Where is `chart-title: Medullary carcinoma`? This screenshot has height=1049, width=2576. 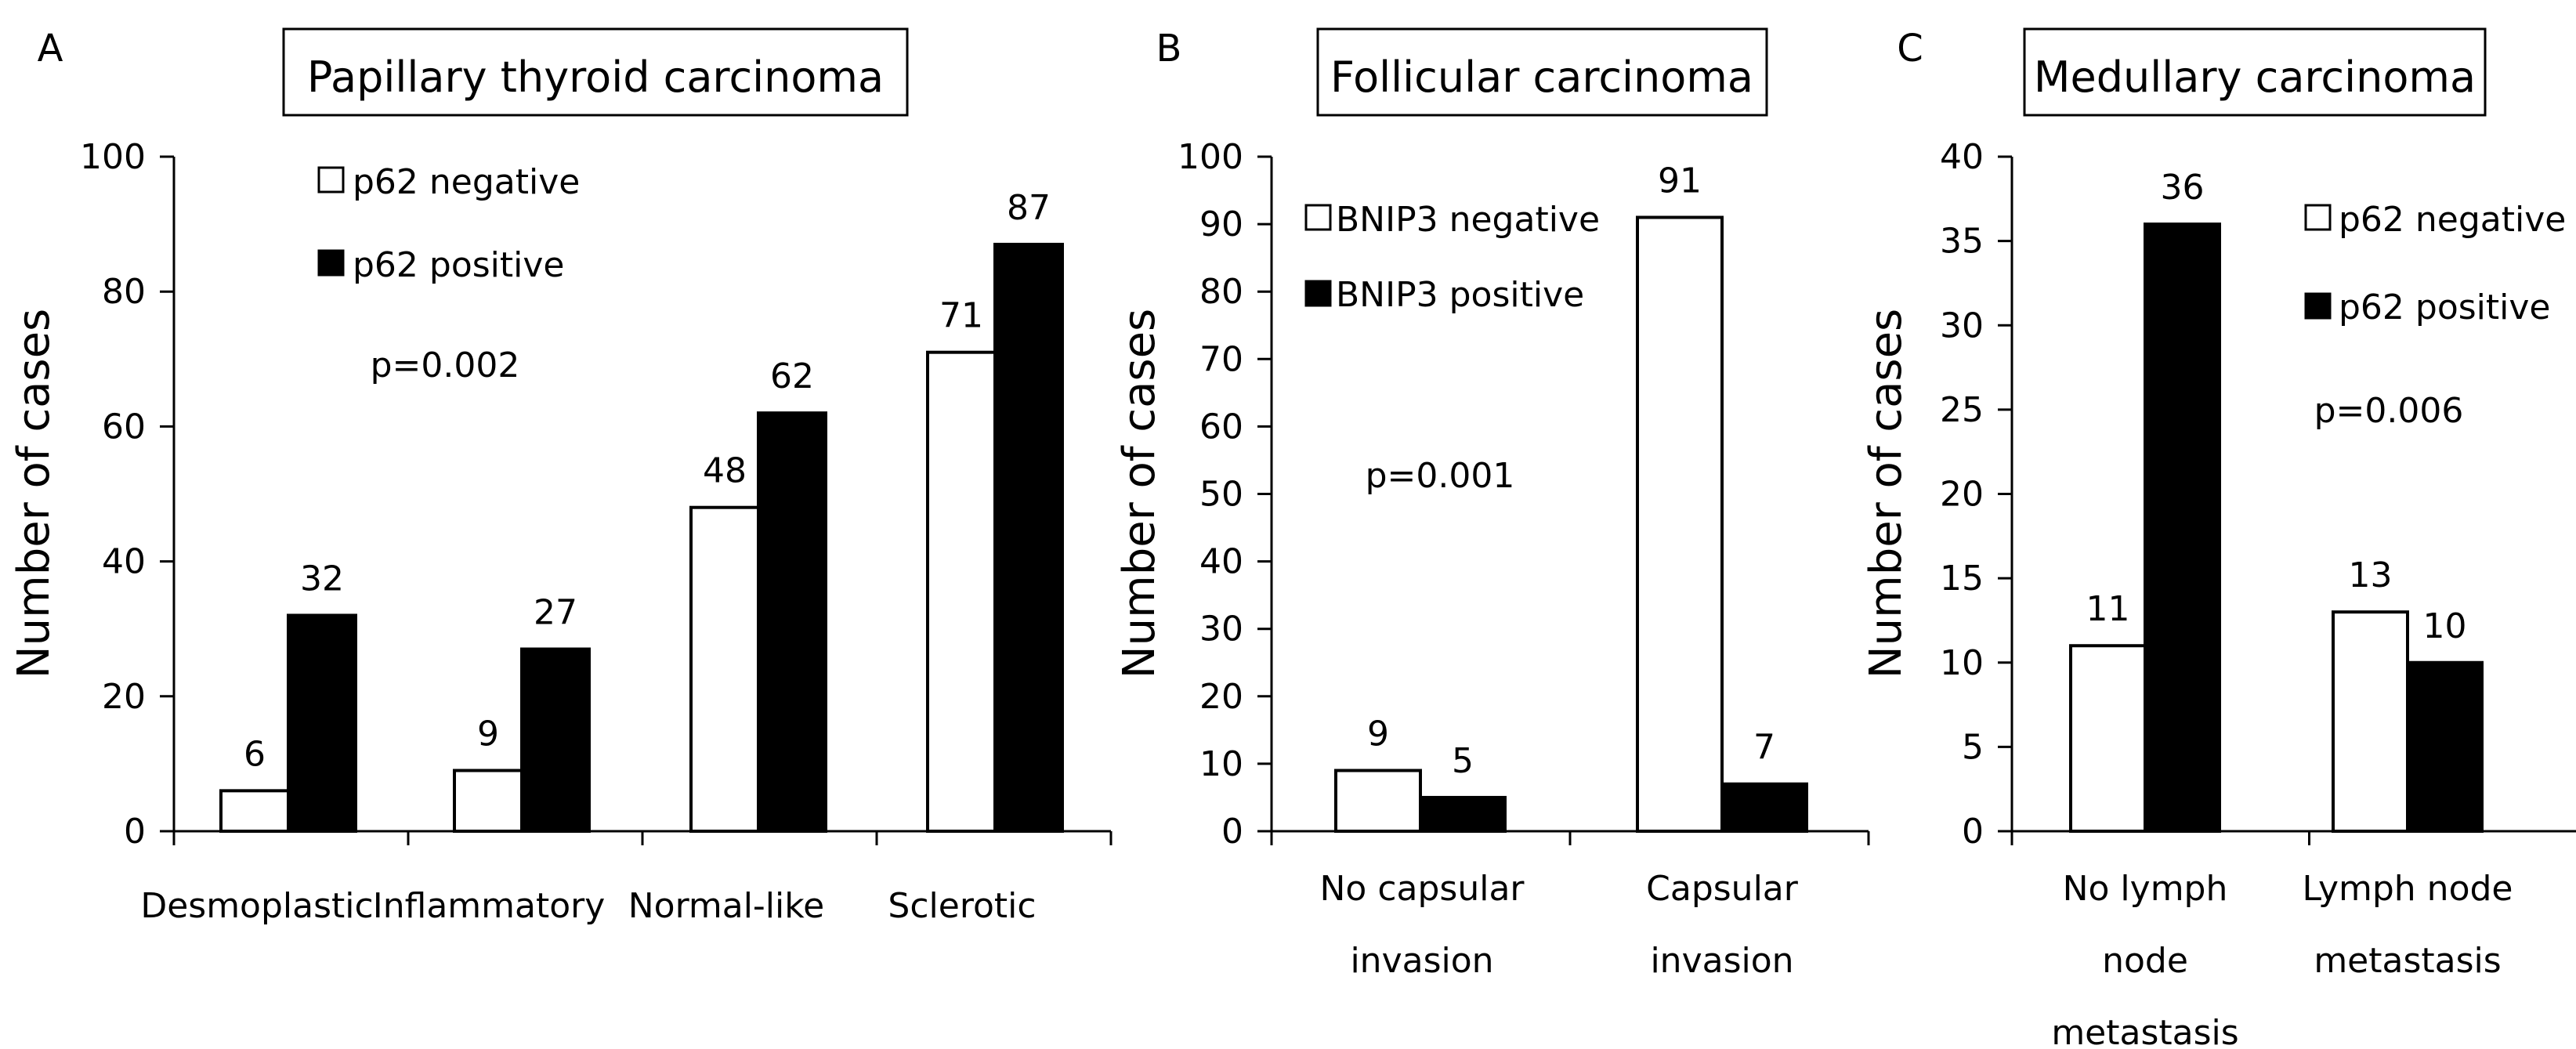 chart-title: Medullary carcinoma is located at coordinates (2255, 77).